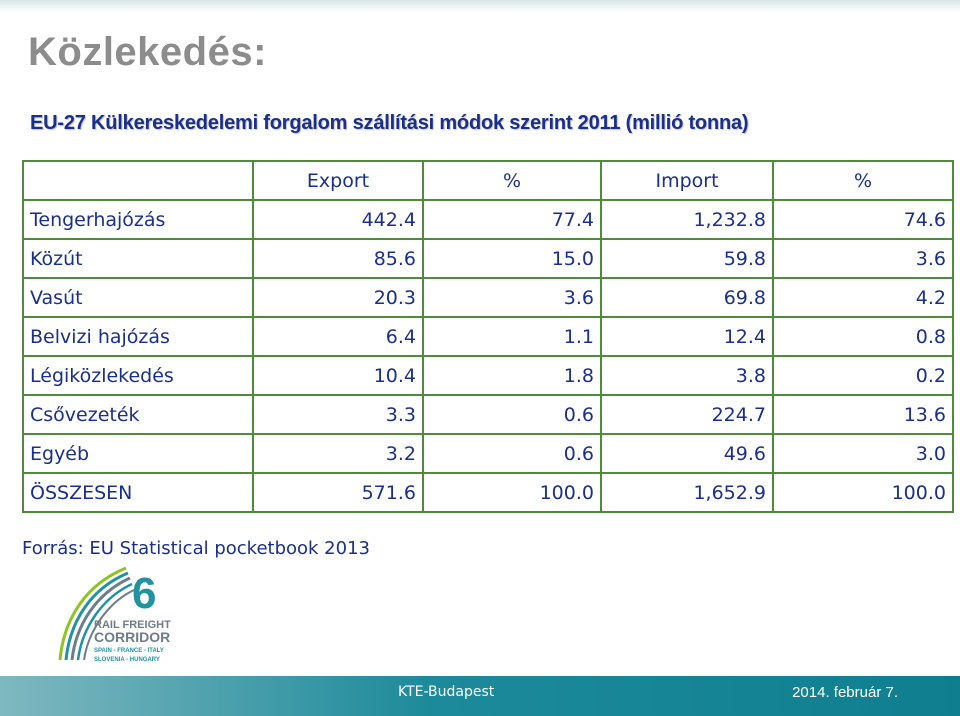 This screenshot has height=716, width=960. I want to click on cell-export: 10.4, so click(338, 375).